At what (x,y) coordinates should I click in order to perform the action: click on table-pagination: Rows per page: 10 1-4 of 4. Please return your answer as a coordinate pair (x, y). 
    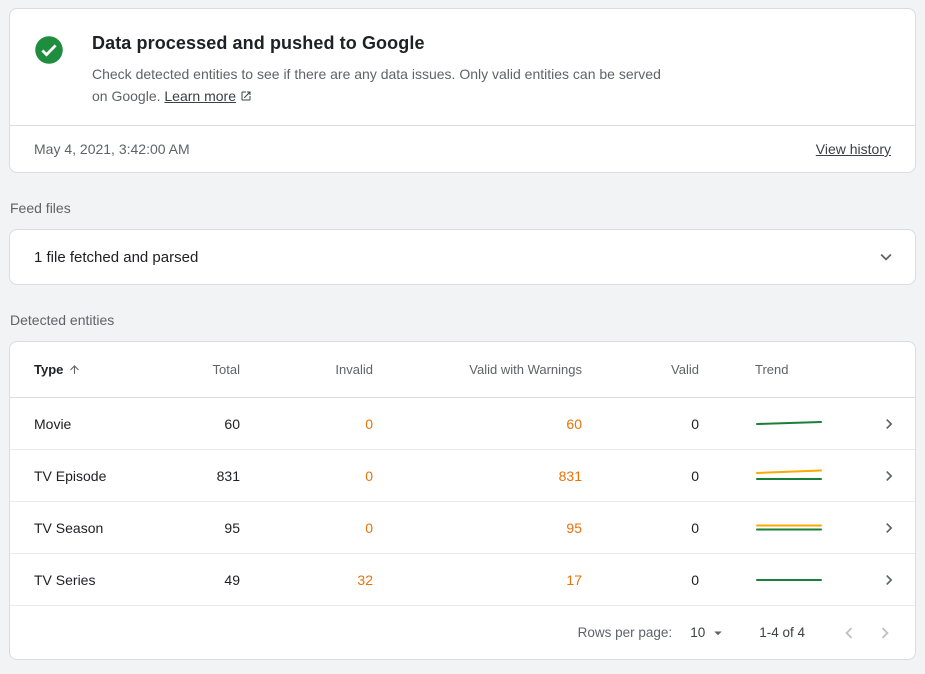
    Looking at the image, I should click on (462, 632).